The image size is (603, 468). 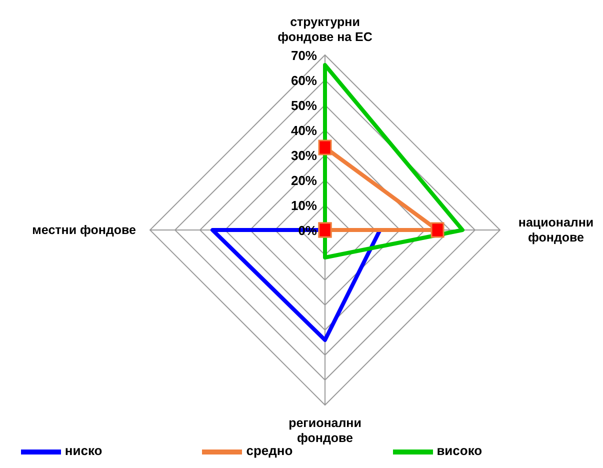 What do you see at coordinates (84, 230) in the screenshot?
I see `spoke-label: местни фондове` at bounding box center [84, 230].